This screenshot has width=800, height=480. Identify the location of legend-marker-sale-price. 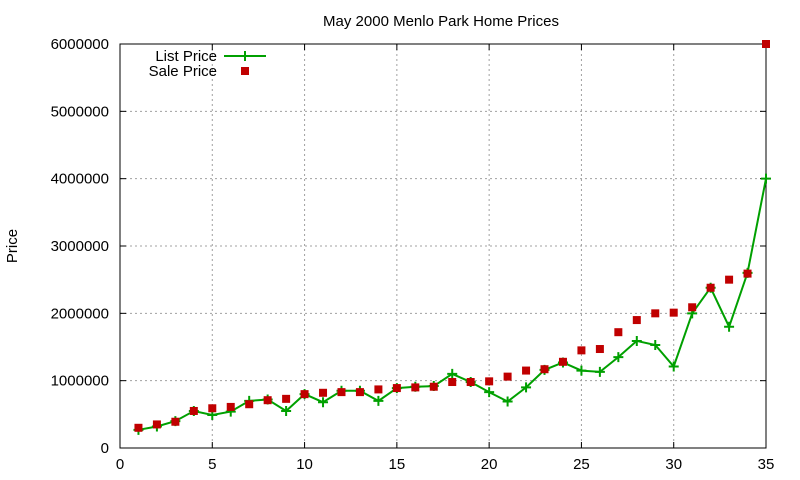
(245, 71).